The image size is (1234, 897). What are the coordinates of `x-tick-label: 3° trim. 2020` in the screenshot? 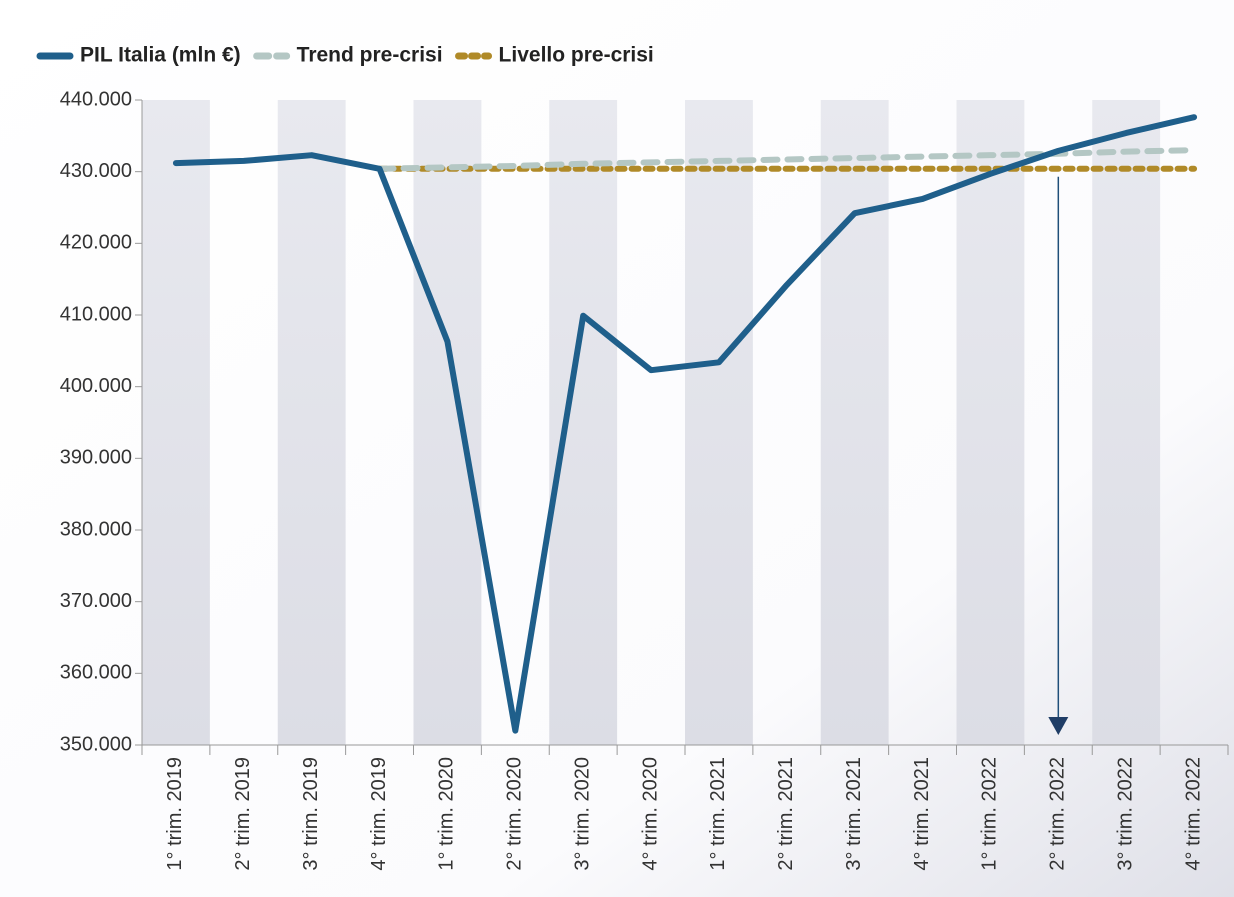 It's located at (582, 814).